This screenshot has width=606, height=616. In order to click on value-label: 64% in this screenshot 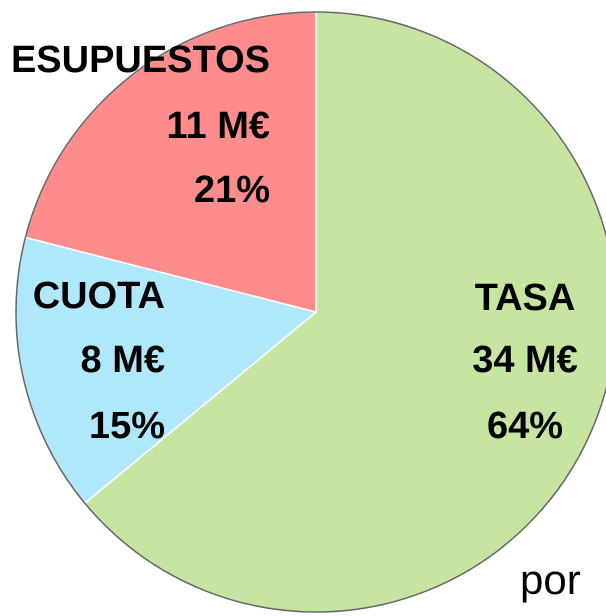, I will do `click(525, 426)`.